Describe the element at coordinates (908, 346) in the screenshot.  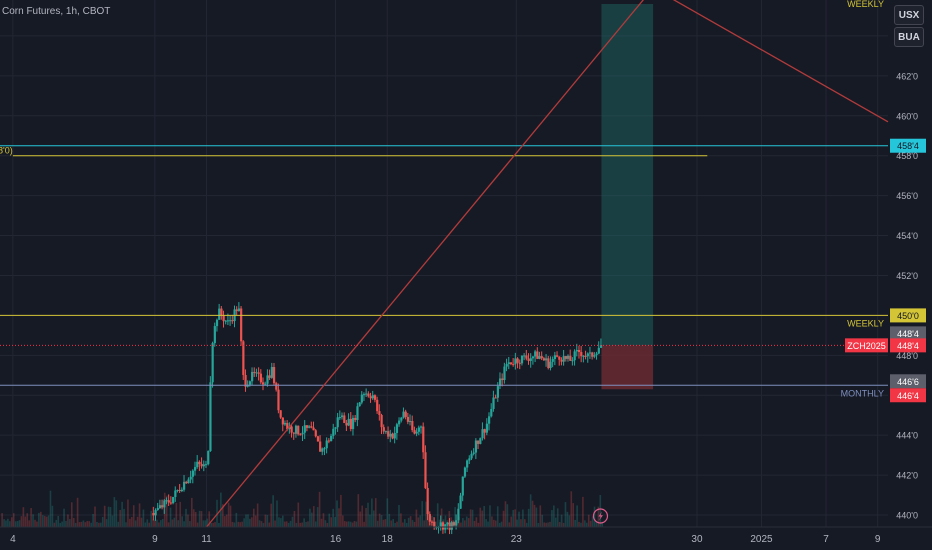
I see `price-label: 448'4` at that location.